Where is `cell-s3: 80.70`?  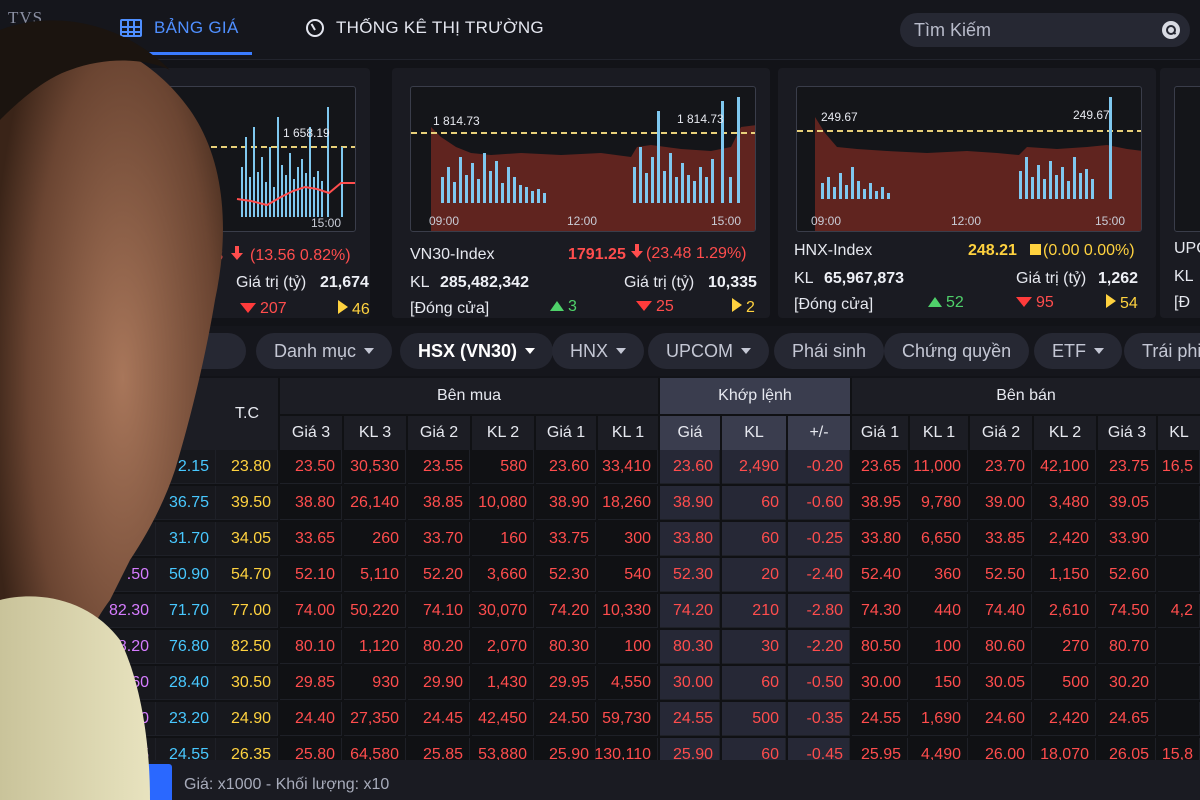 cell-s3: 80.70 is located at coordinates (1127, 647).